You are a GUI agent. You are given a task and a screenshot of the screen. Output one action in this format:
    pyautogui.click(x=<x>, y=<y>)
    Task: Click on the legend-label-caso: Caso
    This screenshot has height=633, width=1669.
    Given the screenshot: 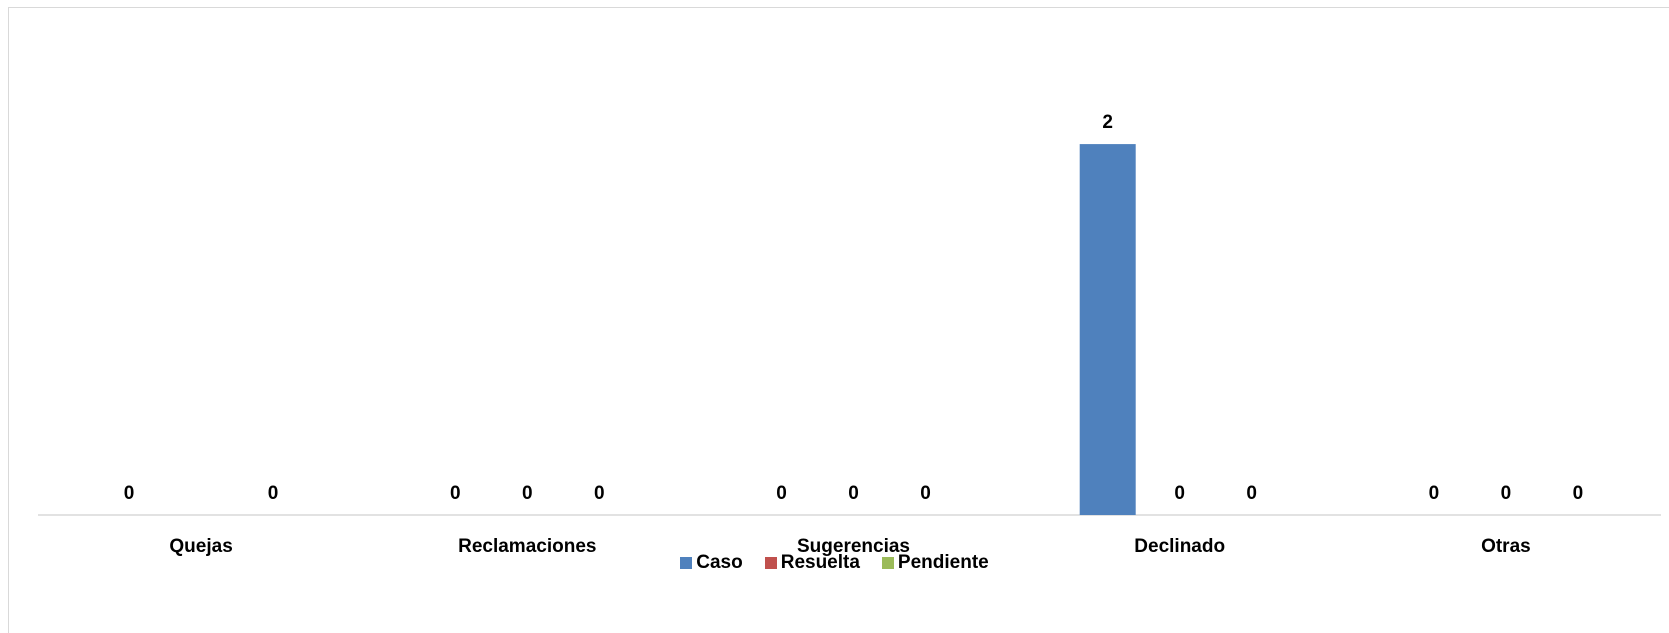 What is the action you would take?
    pyautogui.click(x=719, y=562)
    